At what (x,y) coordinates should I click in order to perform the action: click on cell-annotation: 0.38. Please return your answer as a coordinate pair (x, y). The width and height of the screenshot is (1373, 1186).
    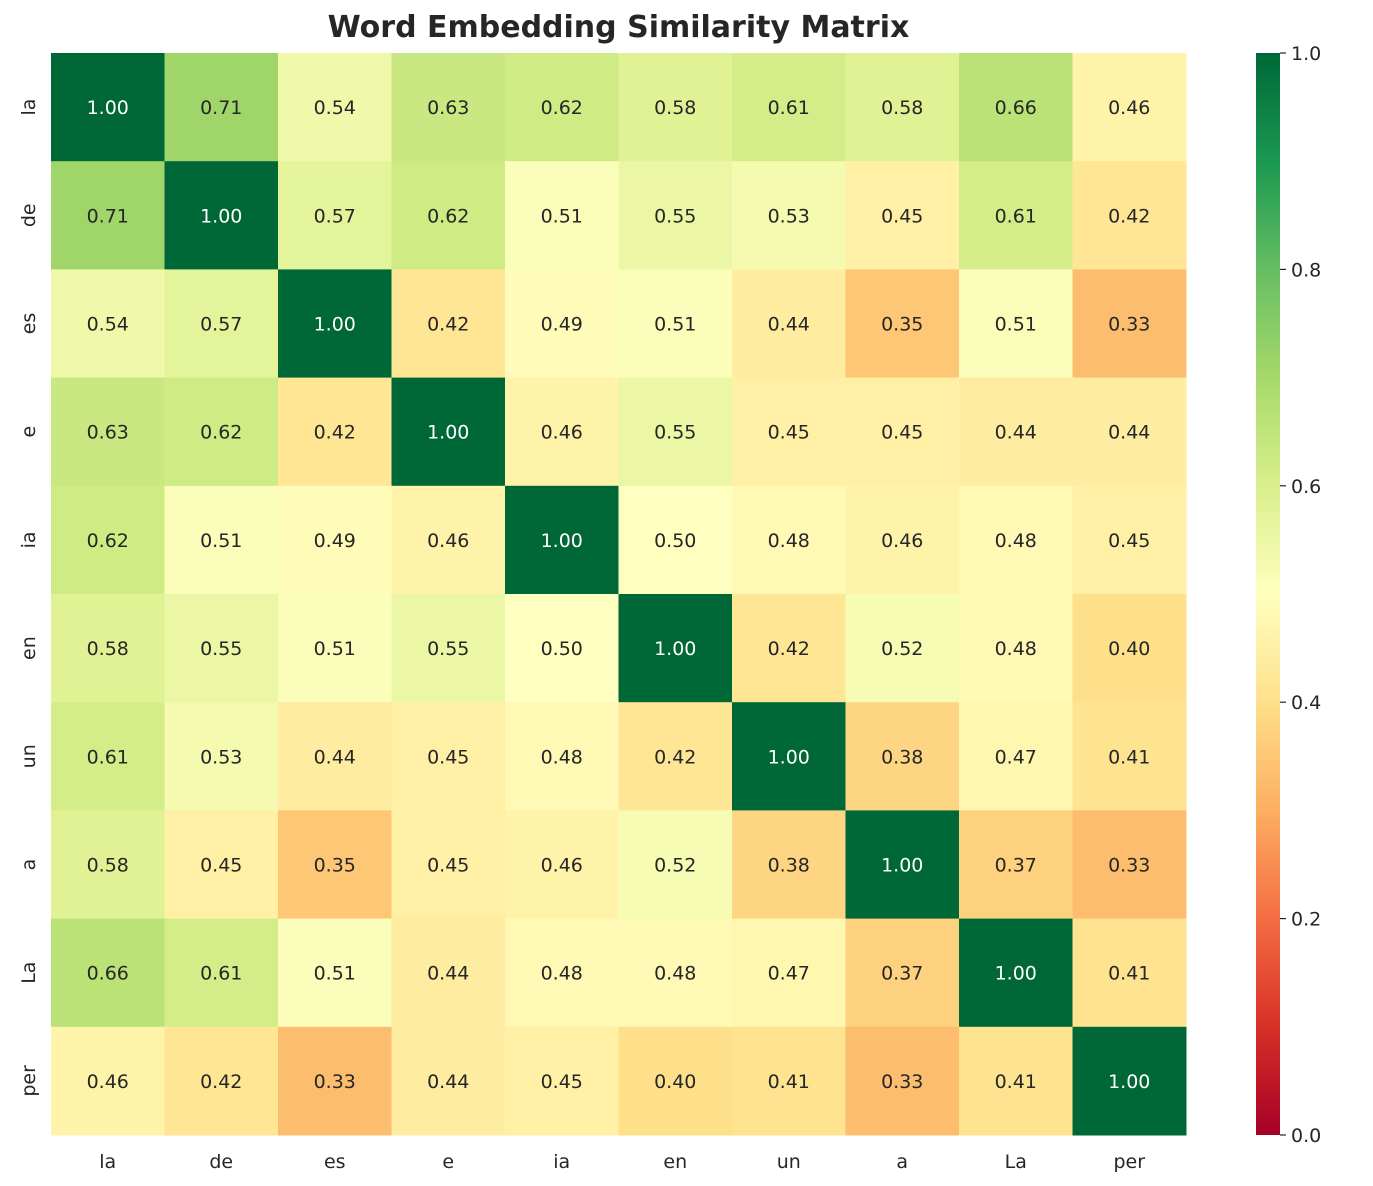
    Looking at the image, I should click on (789, 866).